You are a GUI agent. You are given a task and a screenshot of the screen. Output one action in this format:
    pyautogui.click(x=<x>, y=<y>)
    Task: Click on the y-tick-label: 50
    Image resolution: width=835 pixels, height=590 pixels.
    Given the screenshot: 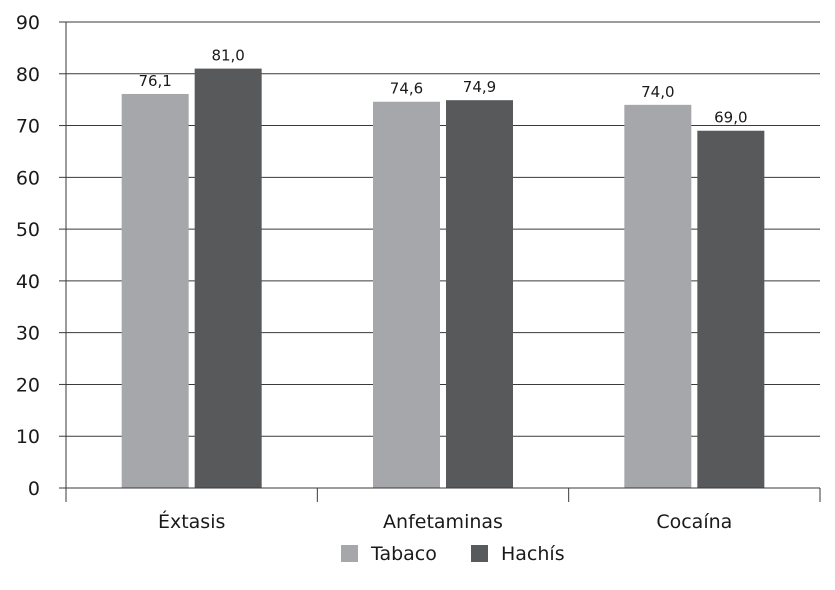 What is the action you would take?
    pyautogui.click(x=28, y=230)
    